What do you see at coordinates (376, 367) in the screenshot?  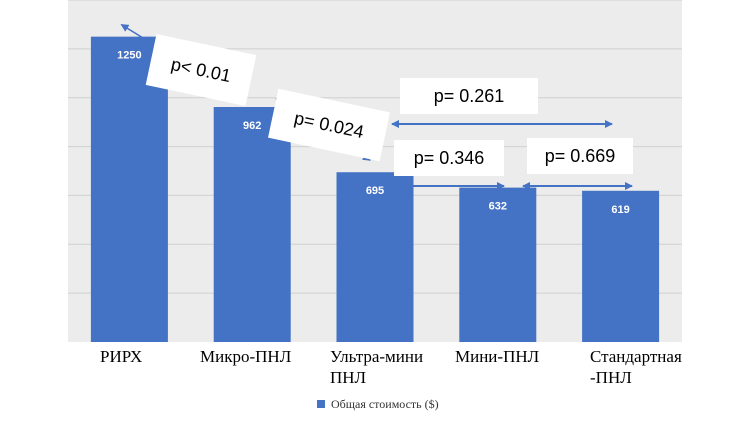 I see `category-label-2: Ультра-мини ПНЛ` at bounding box center [376, 367].